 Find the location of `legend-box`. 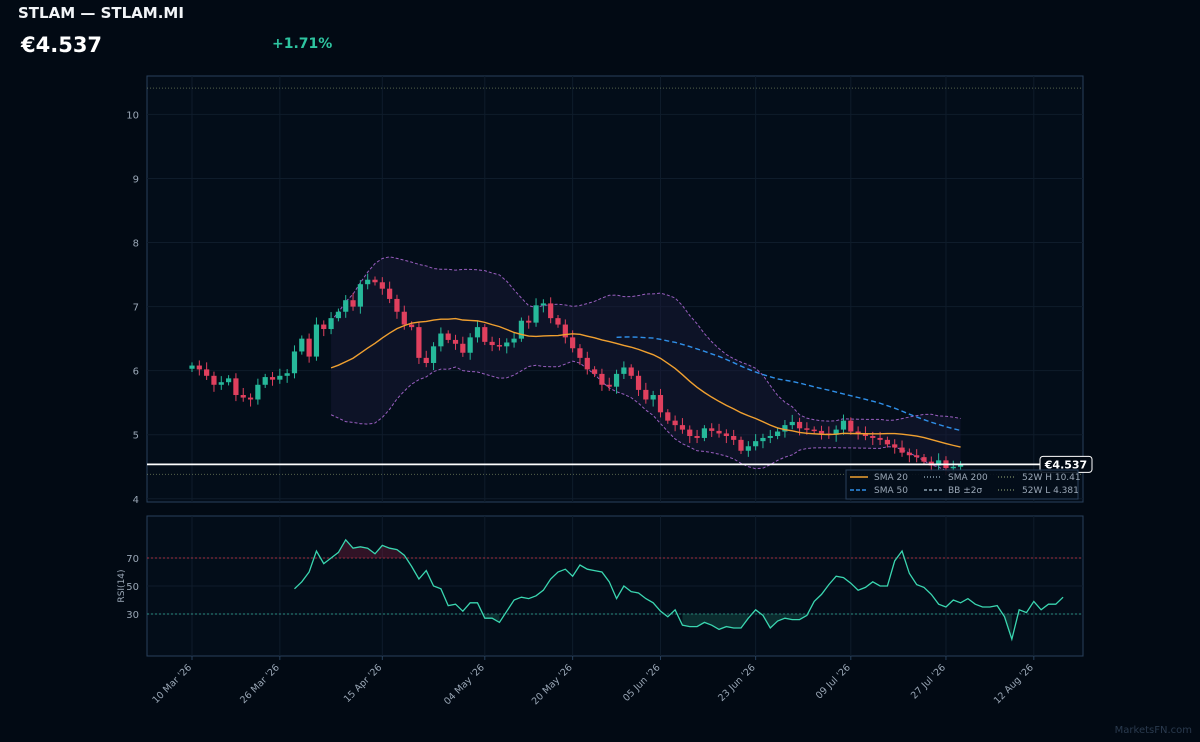

legend-box is located at coordinates (962, 484).